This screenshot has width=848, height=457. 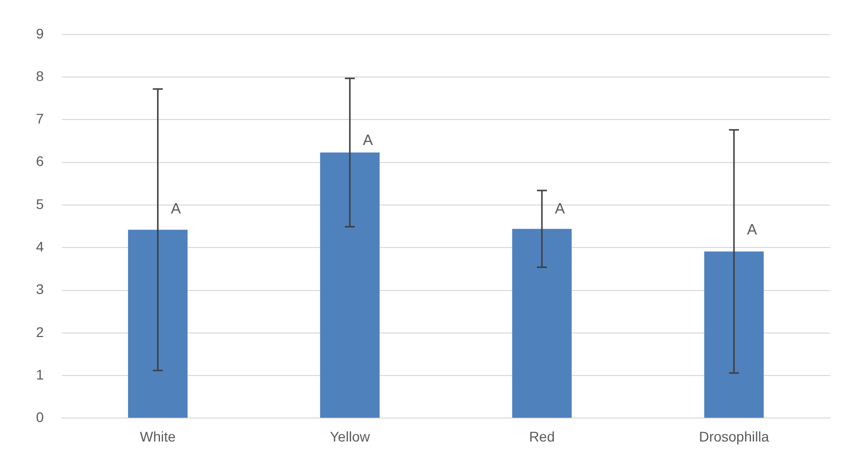 What do you see at coordinates (40, 204) in the screenshot?
I see `y-tick-label: 5` at bounding box center [40, 204].